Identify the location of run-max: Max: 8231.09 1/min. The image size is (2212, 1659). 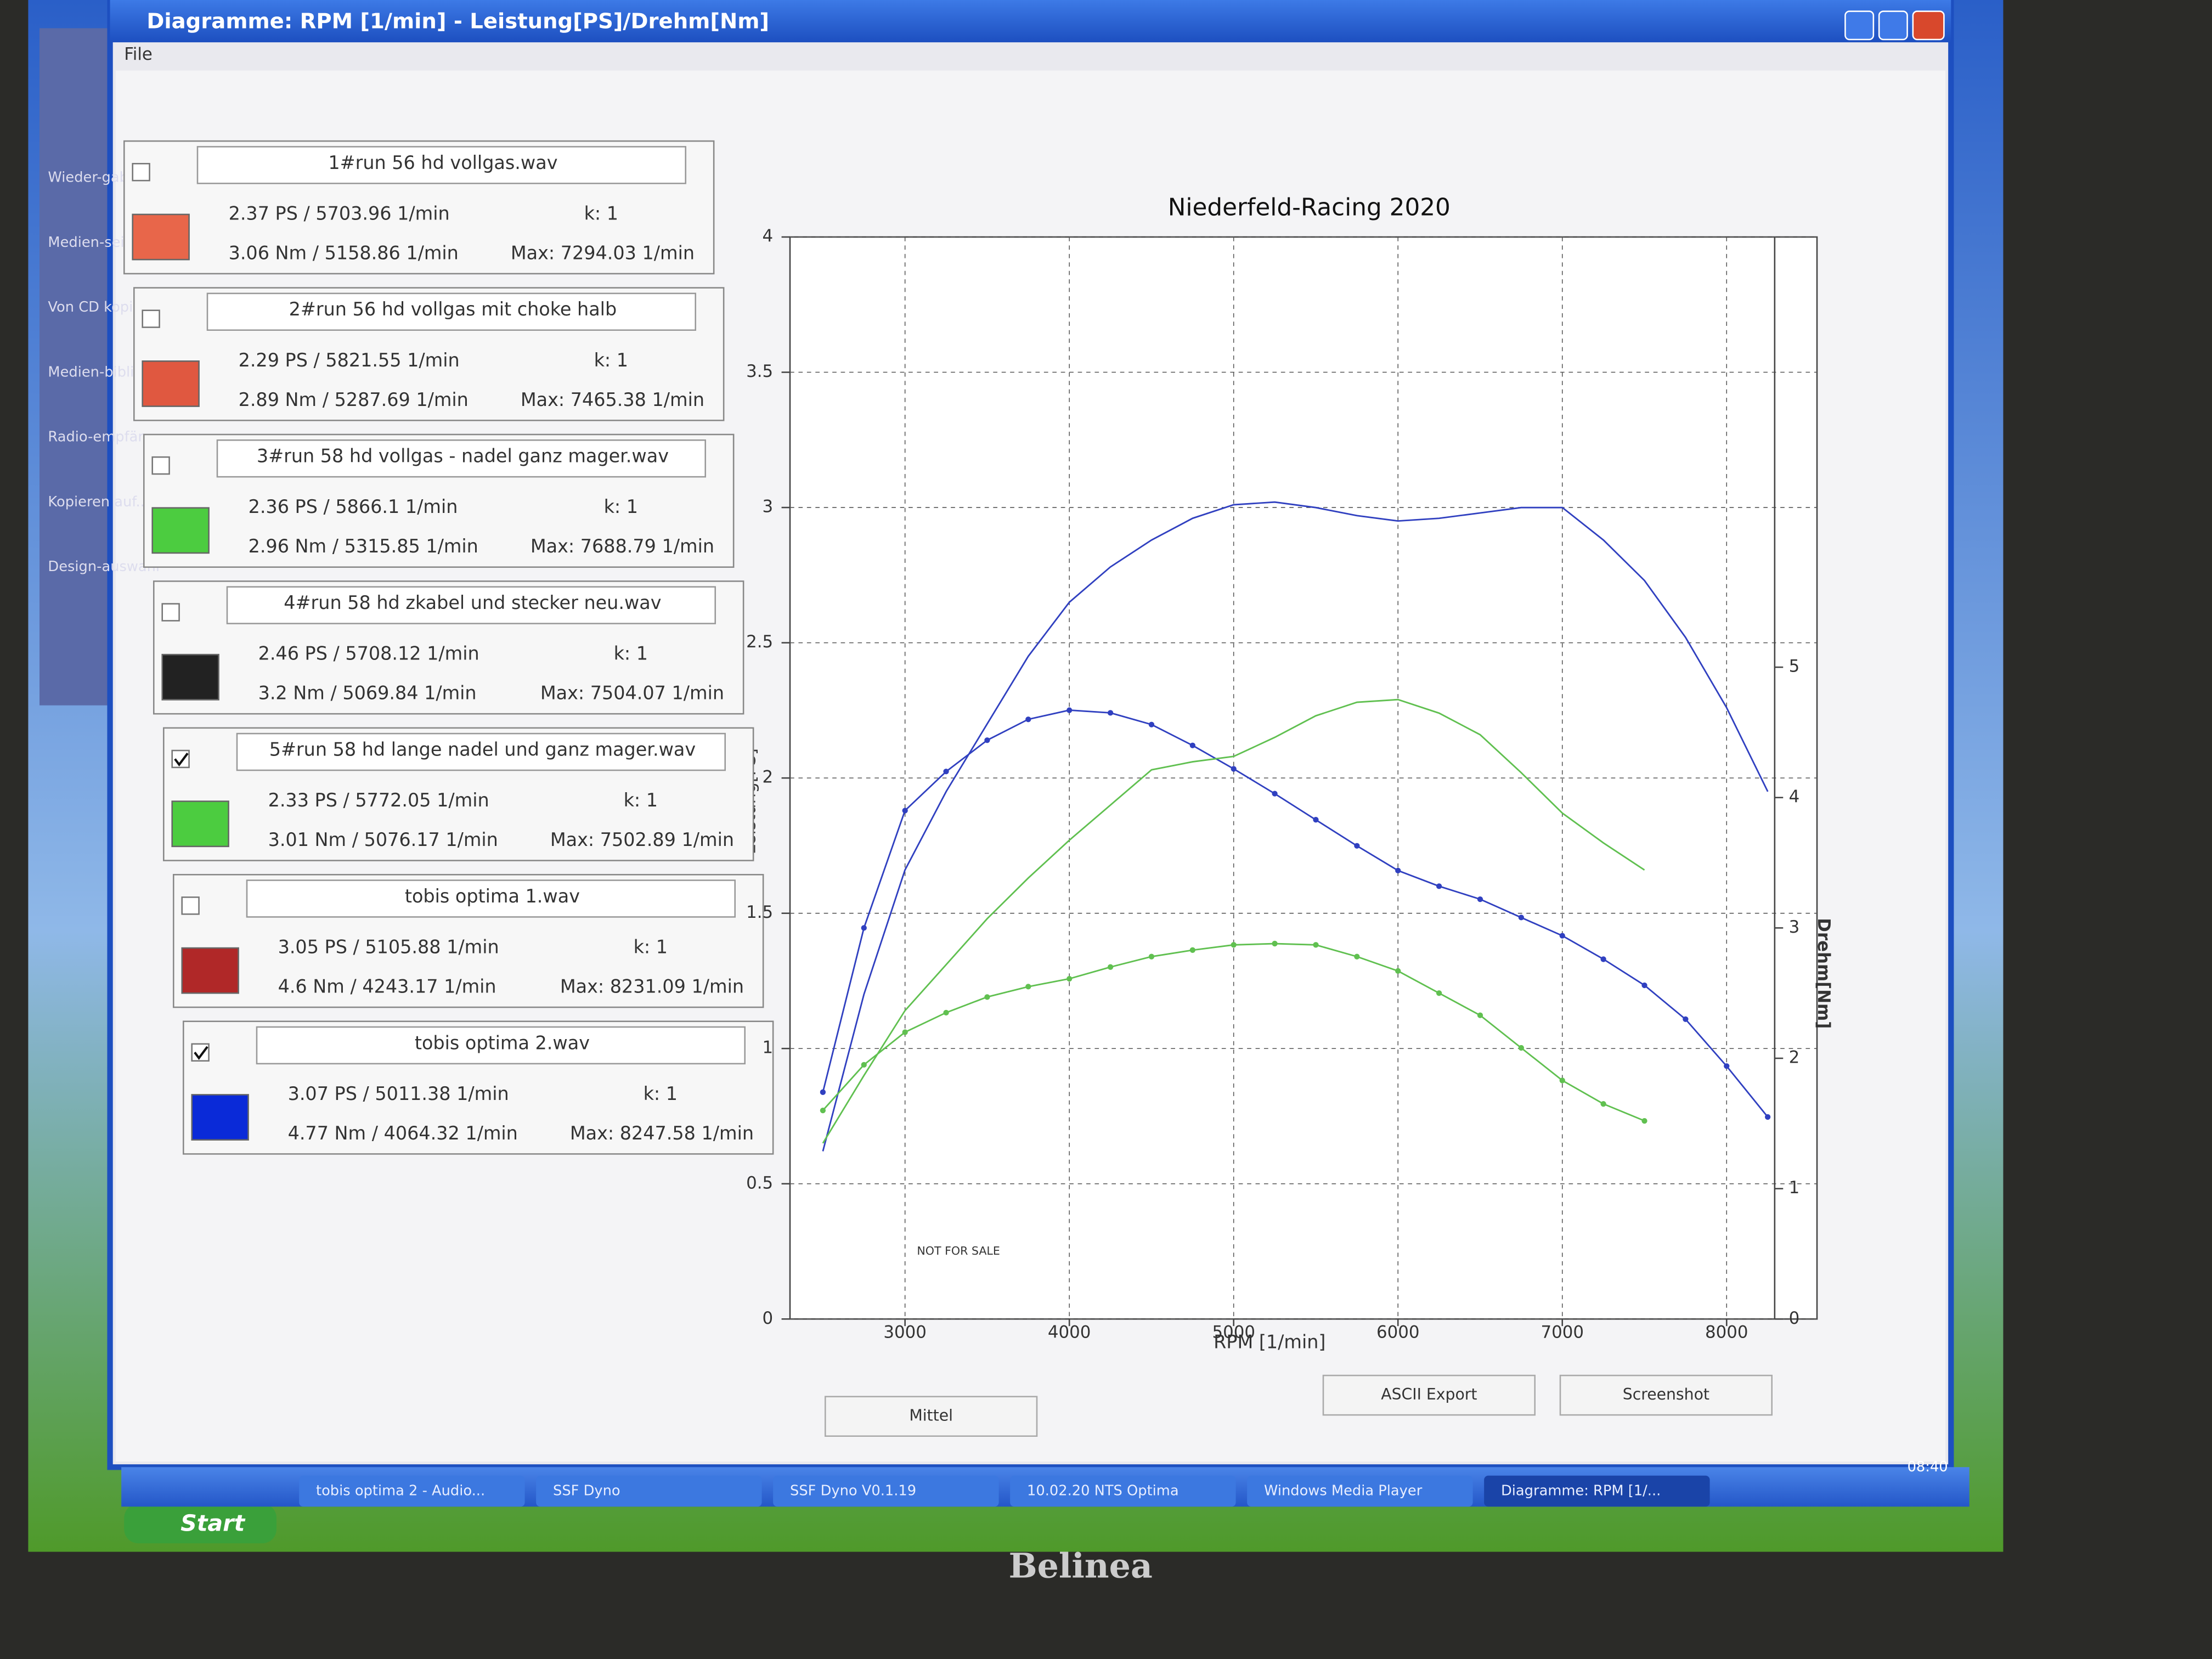
(652, 986).